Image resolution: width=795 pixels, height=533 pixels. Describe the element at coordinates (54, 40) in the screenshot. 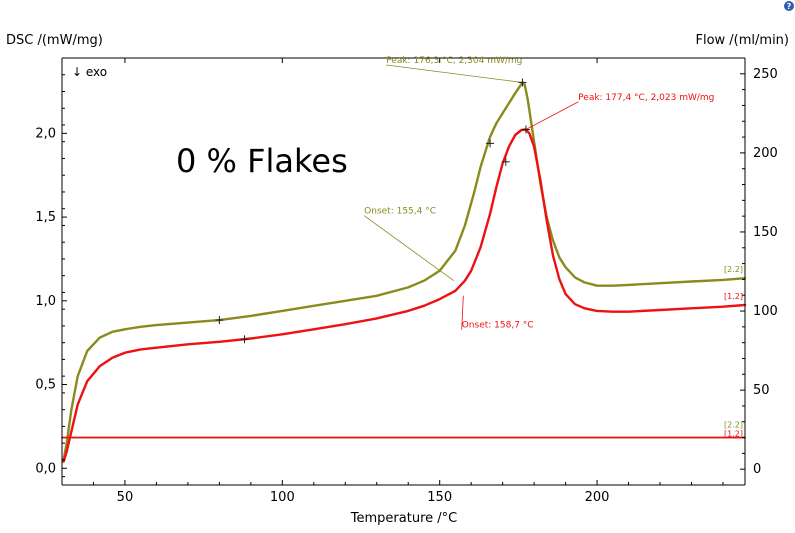

I see `y-left-axis-label: DSC /(mW/mg)` at that location.